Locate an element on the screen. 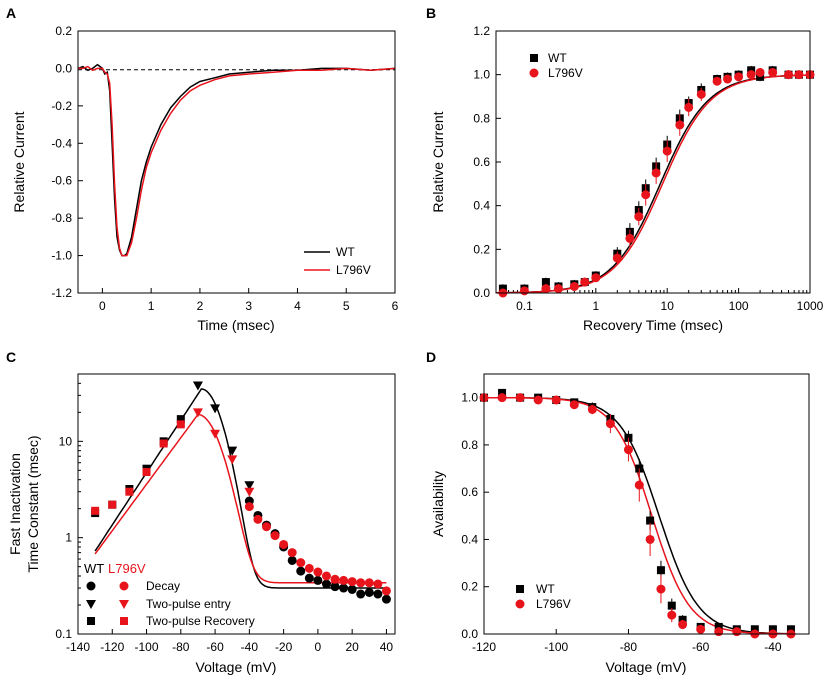 The width and height of the screenshot is (829, 683). legend-header-l796v: L796V is located at coordinates (127, 568).